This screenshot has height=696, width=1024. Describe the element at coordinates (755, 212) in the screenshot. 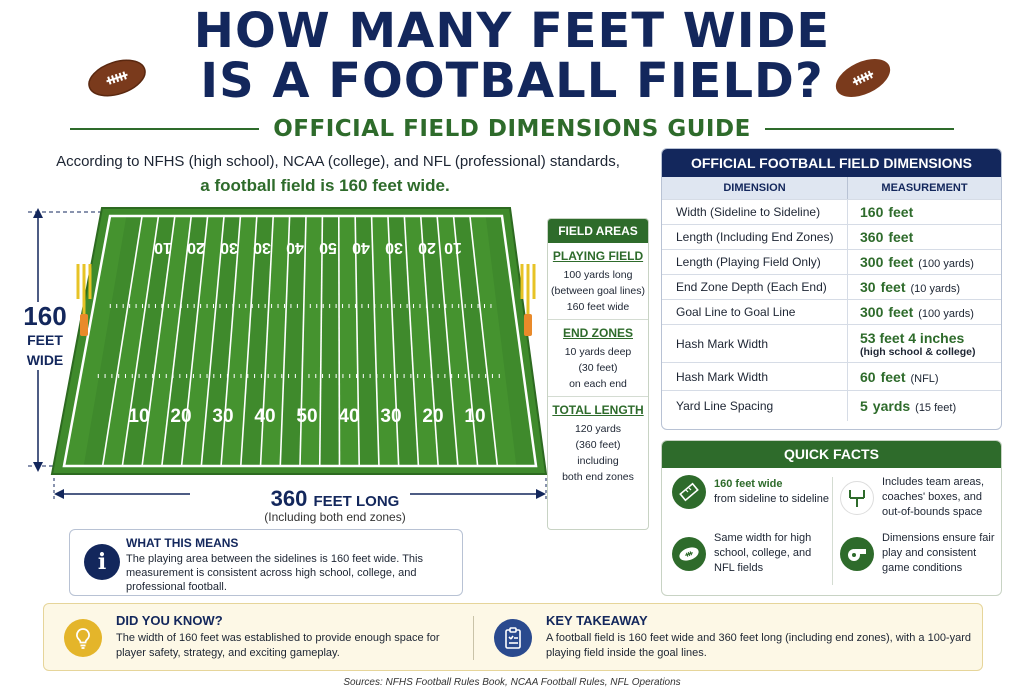

I see `dimension-cell: Width (Sideline to Sideline)` at that location.